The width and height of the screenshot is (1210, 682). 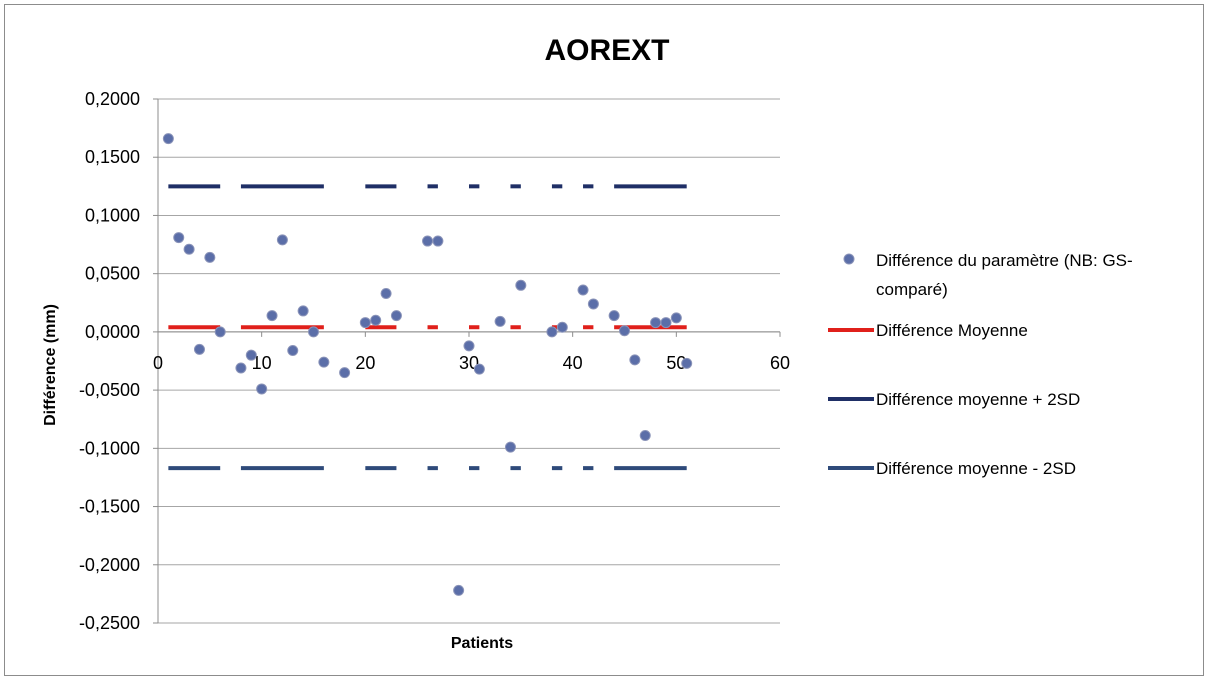 What do you see at coordinates (112, 99) in the screenshot?
I see `y-tick-label: 0,2000` at bounding box center [112, 99].